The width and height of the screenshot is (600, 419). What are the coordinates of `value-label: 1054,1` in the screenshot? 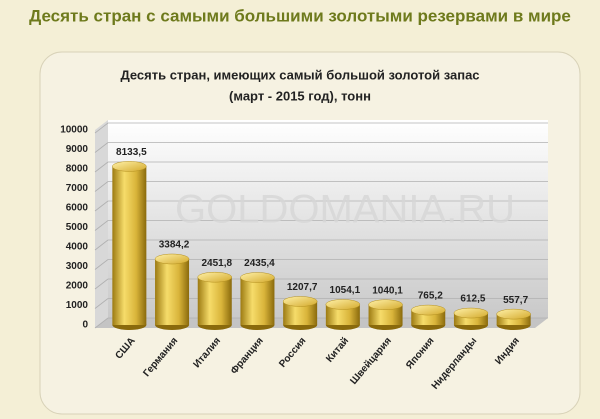 It's located at (345, 290).